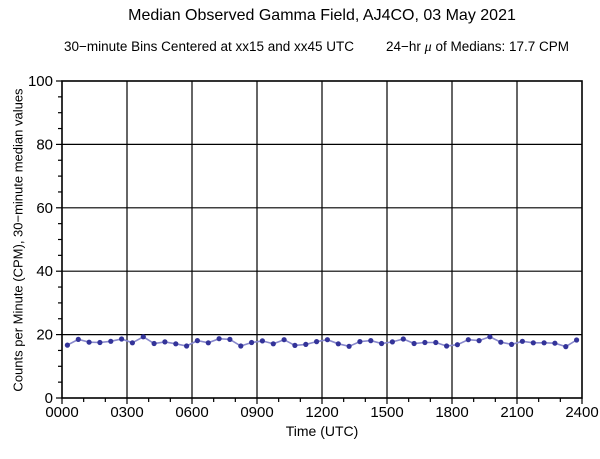 Image resolution: width=600 pixels, height=459 pixels. Describe the element at coordinates (44, 208) in the screenshot. I see `y-tick-label: 60` at that location.